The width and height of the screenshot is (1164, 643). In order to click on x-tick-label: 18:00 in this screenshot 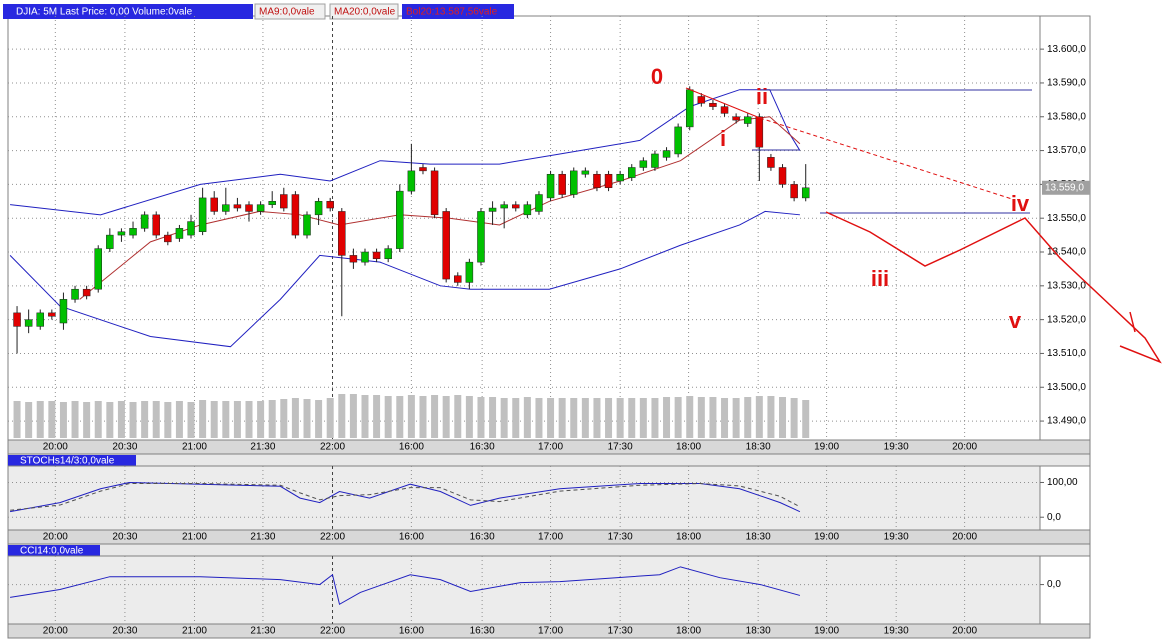, I will do `click(688, 631)`.